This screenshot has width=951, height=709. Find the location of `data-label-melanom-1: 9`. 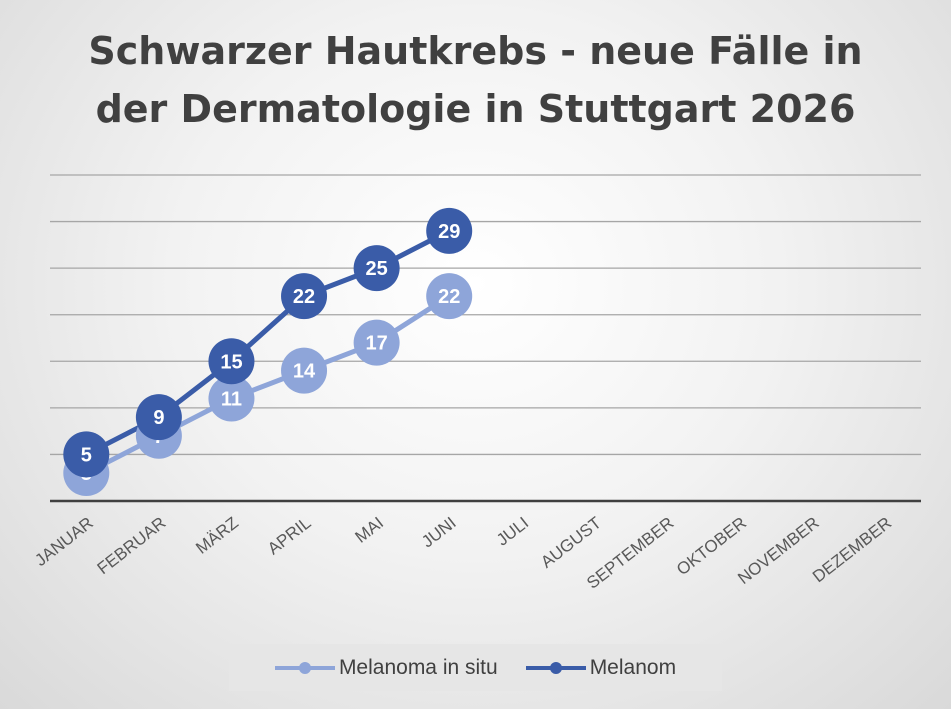

data-label-melanom-1: 9 is located at coordinates (158, 418).